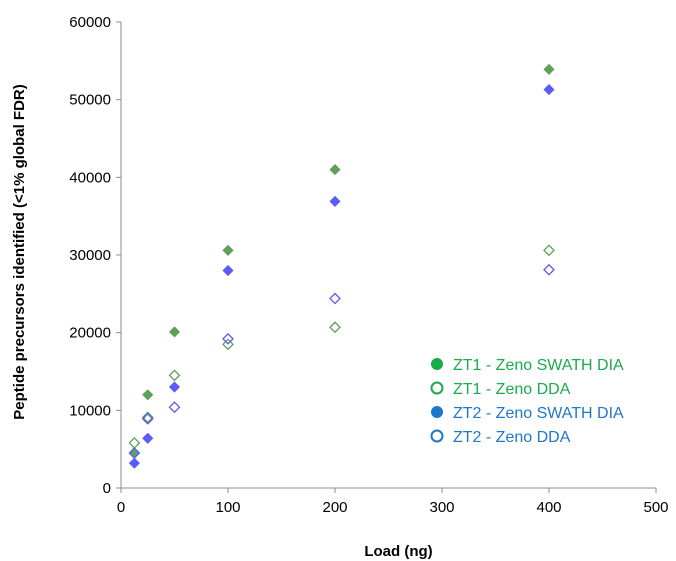 The height and width of the screenshot is (561, 676). Describe the element at coordinates (538, 365) in the screenshot. I see `legend-label: ZT1 - Zeno SWATH DIA` at that location.